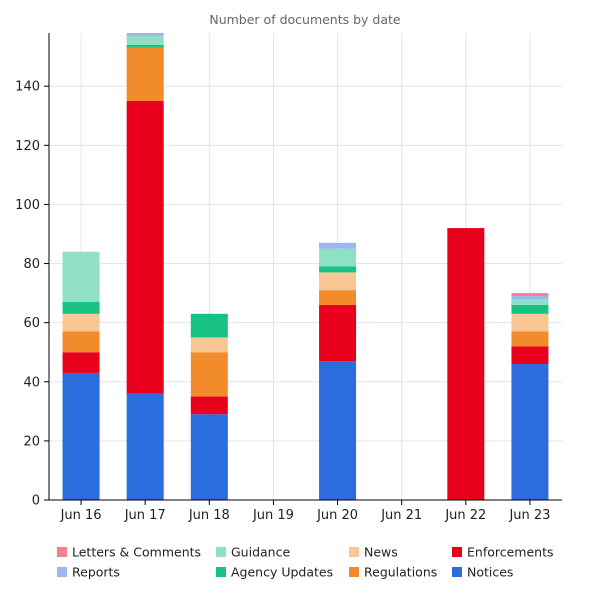 The image size is (600, 604). I want to click on x-tick-label: Jun 20, so click(337, 515).